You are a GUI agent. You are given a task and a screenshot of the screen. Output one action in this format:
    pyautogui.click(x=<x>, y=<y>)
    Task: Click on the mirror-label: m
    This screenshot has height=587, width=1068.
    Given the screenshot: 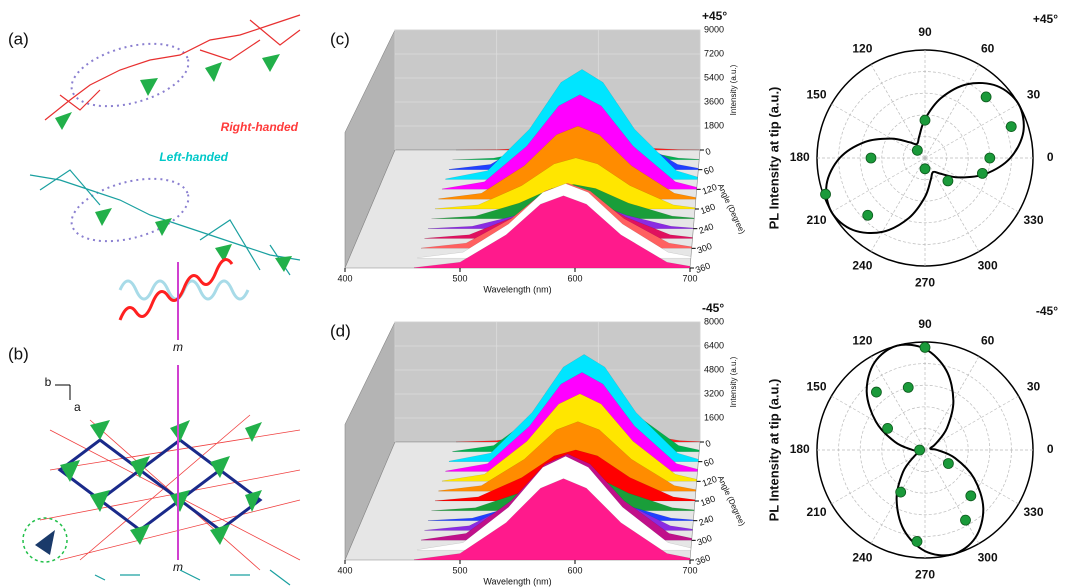 What is the action you would take?
    pyautogui.click(x=178, y=567)
    